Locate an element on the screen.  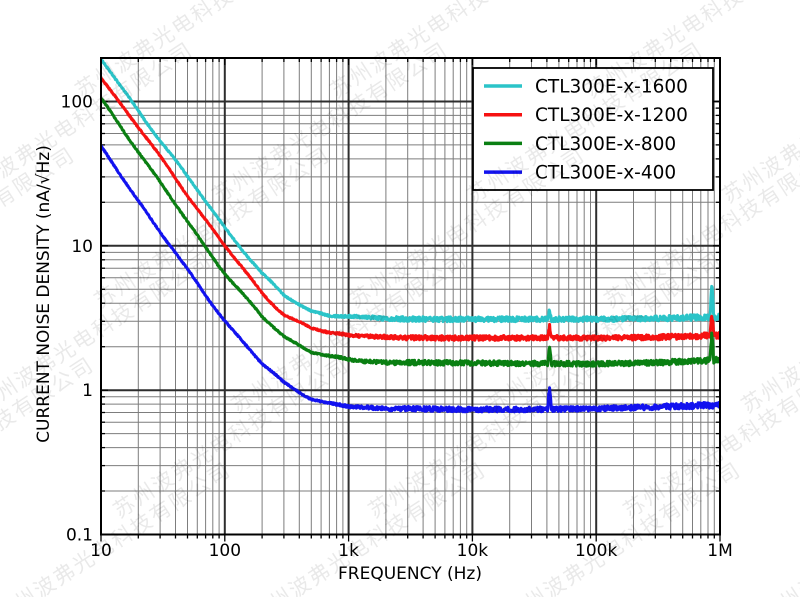
x-tick-label: 100k is located at coordinates (596, 551).